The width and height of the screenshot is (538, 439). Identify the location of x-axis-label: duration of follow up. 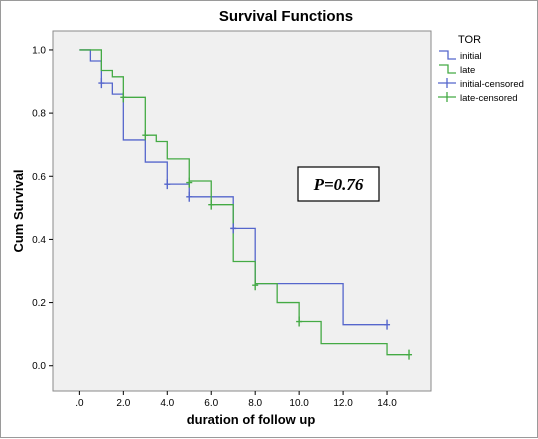
(251, 419).